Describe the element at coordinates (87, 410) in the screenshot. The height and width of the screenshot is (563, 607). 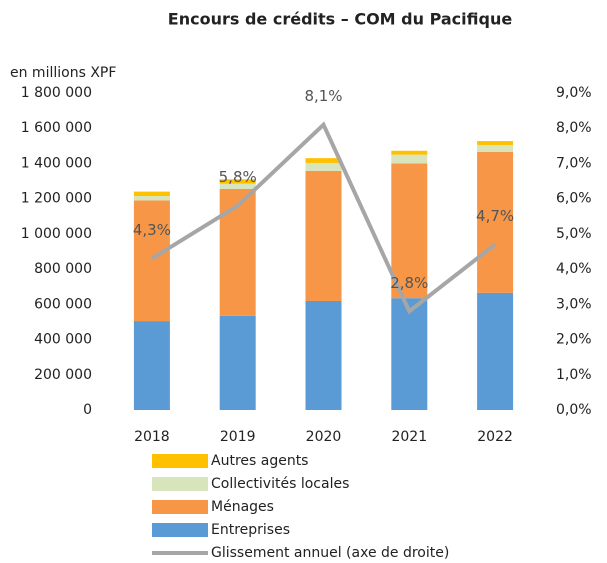
I see `y-tick-label: 0` at that location.